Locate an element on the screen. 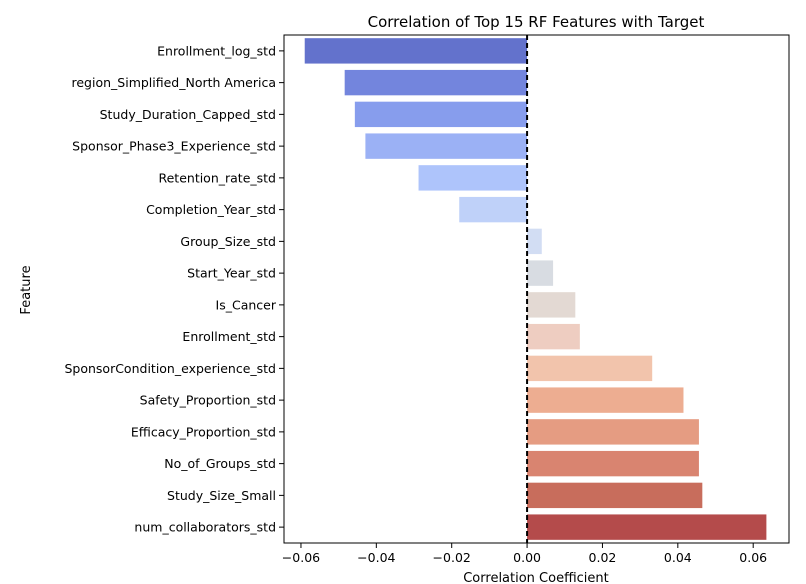 The image size is (806, 584). bar-sponsorcondition-experience-std is located at coordinates (590, 368).